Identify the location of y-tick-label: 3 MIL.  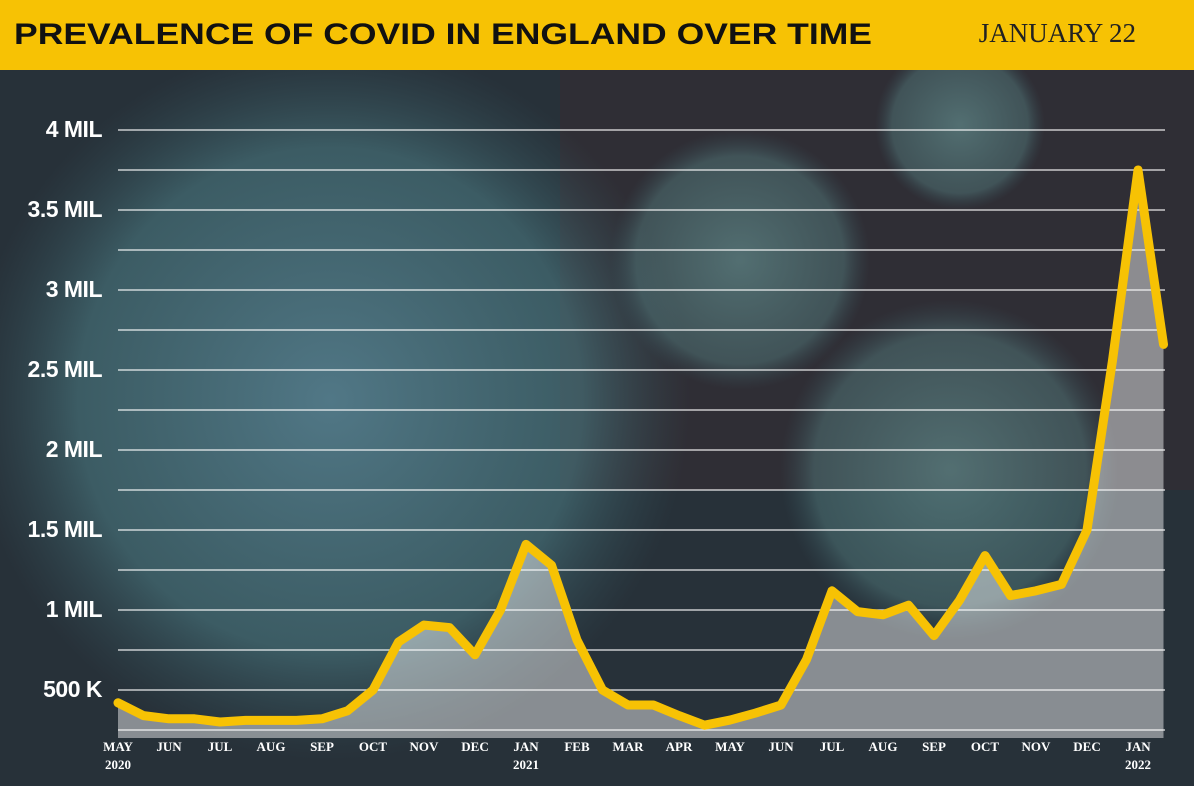
(74, 289).